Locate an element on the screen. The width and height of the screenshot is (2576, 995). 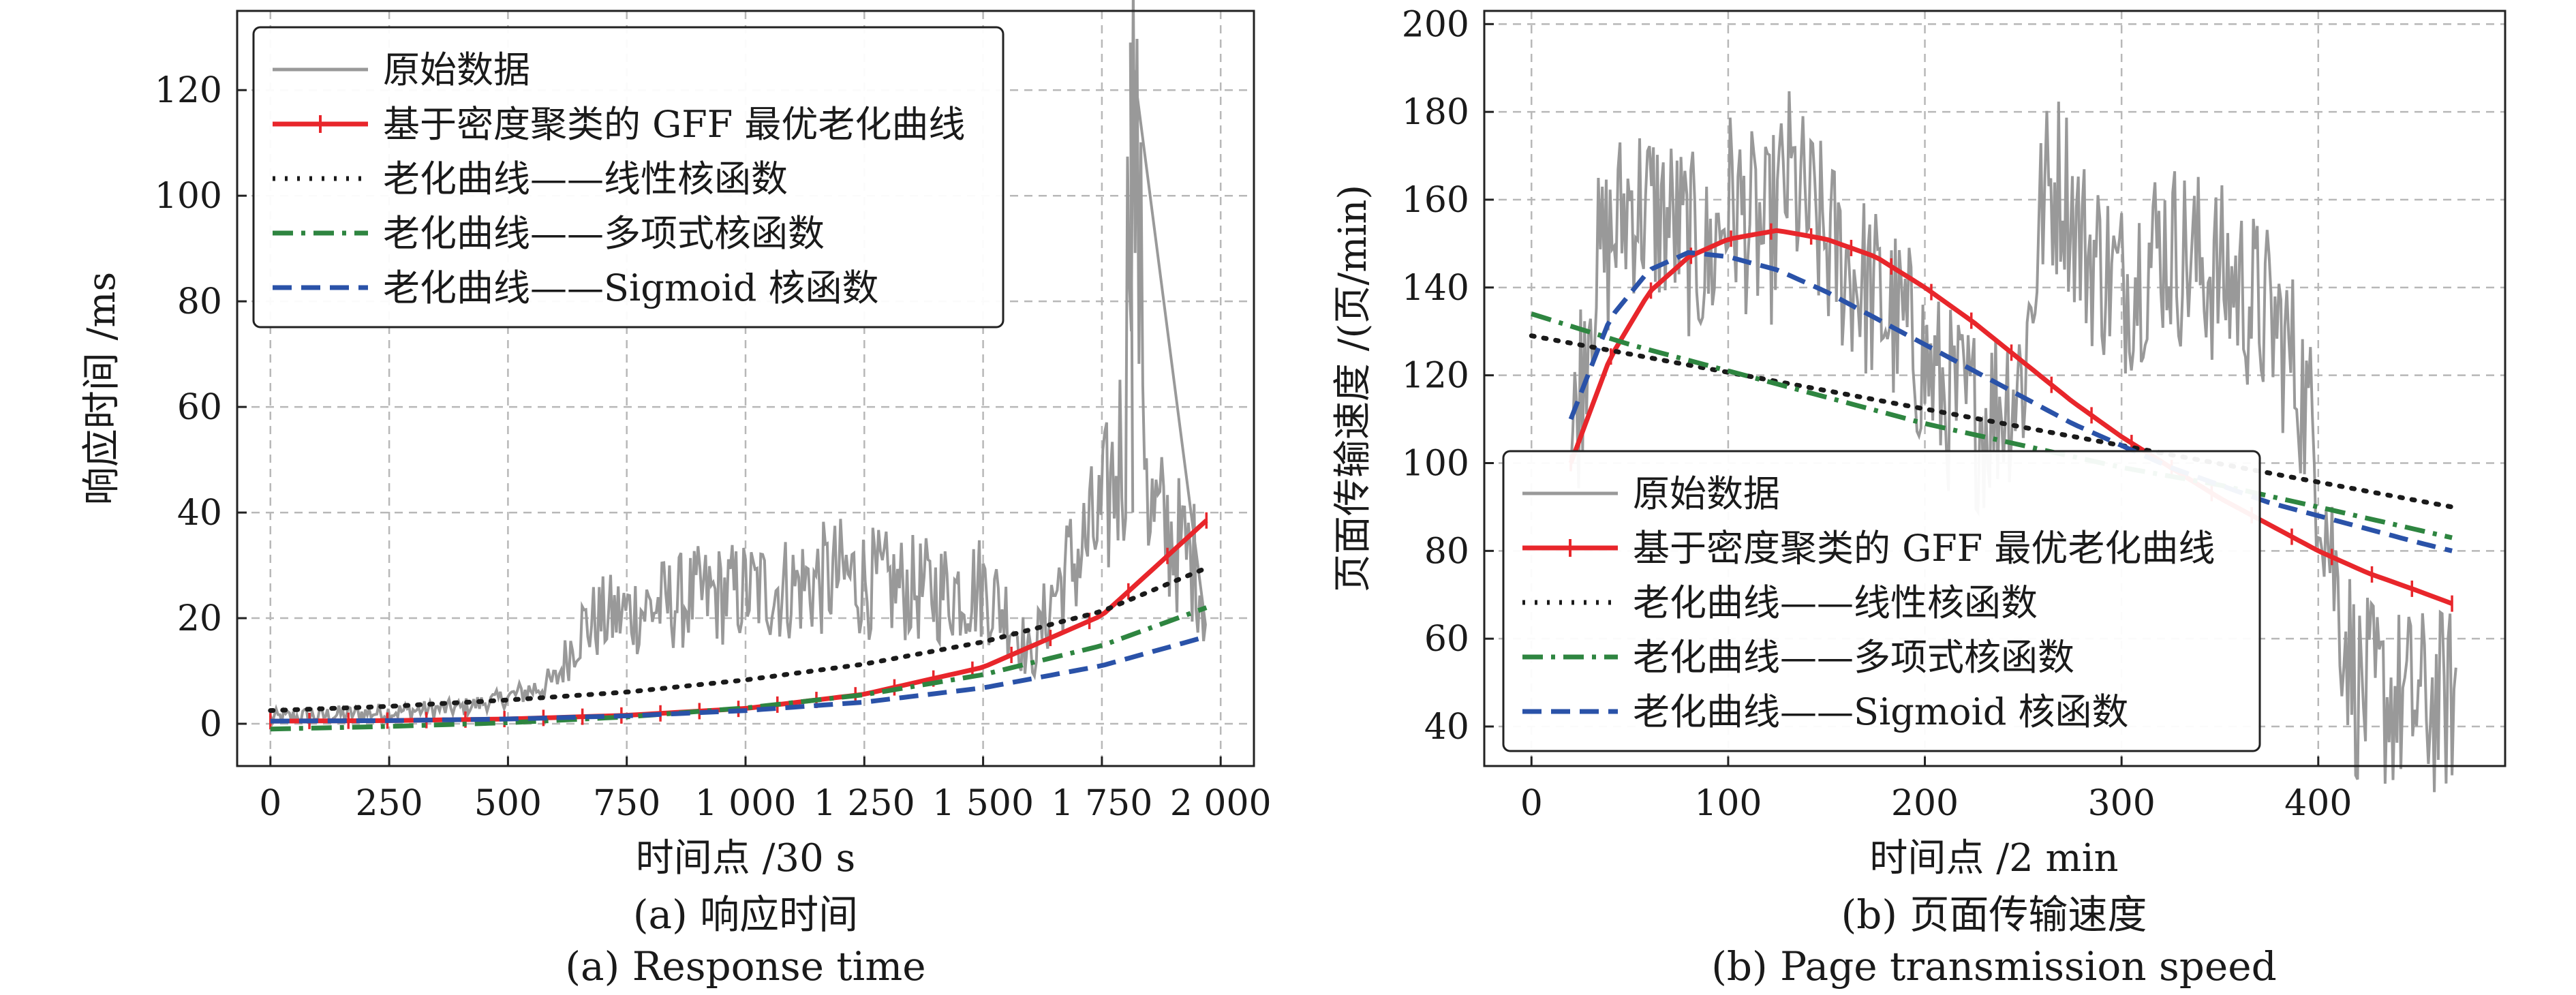
x-tick-label: 1 750 is located at coordinates (1101, 803).